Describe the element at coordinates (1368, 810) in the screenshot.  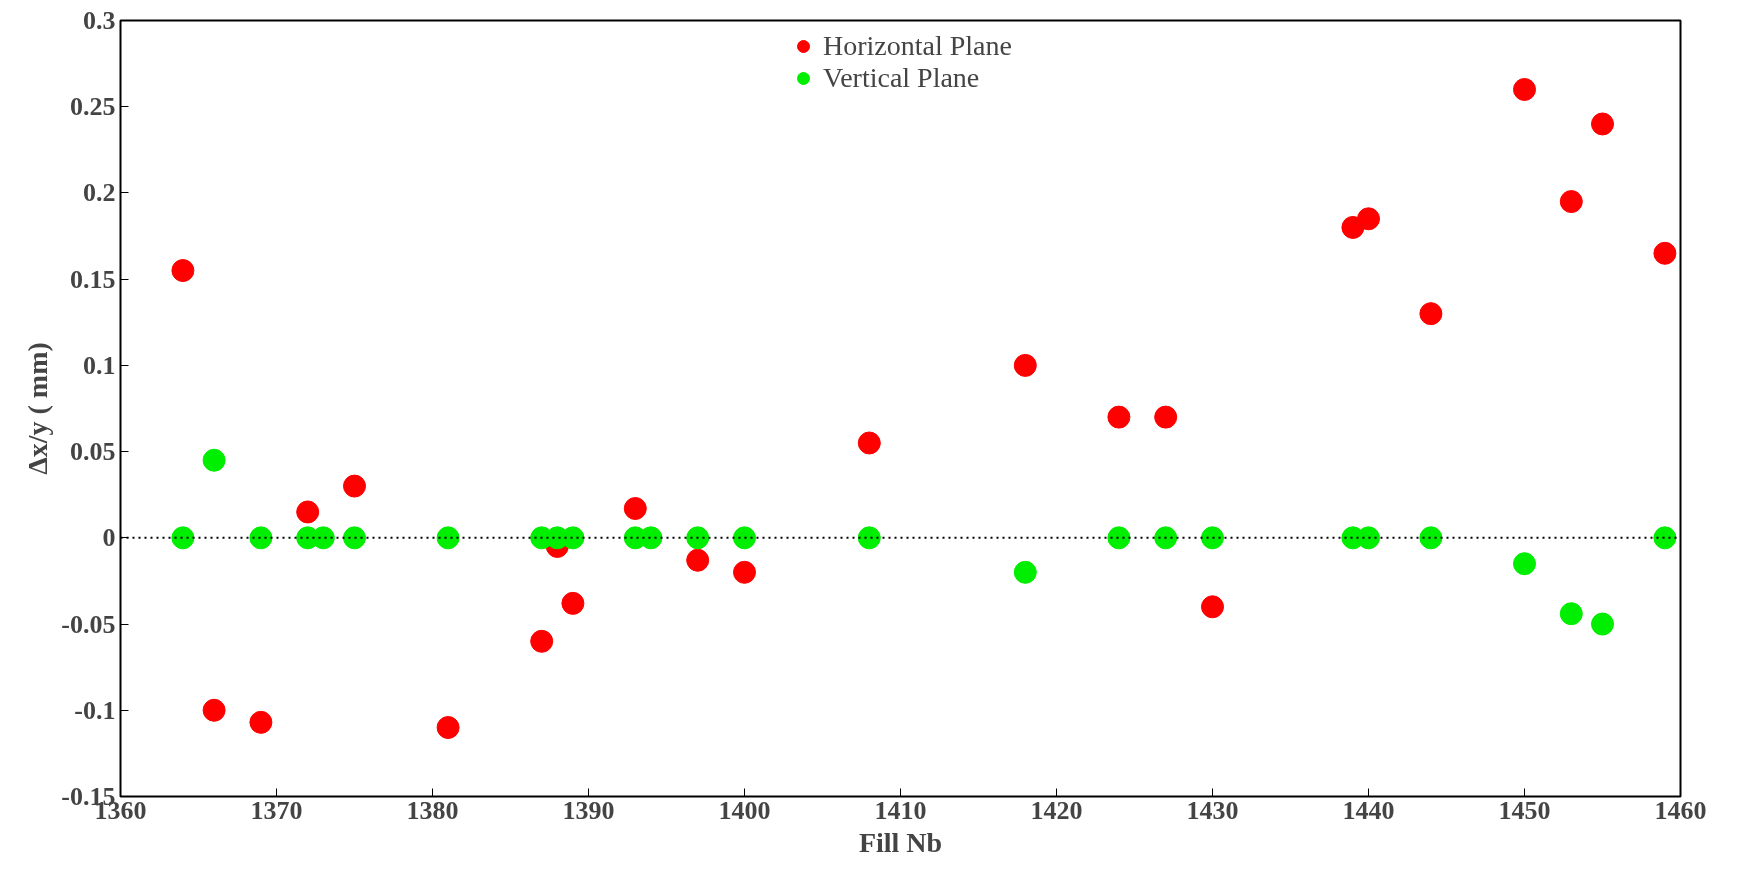
I see `x-tick-label: 1440` at that location.